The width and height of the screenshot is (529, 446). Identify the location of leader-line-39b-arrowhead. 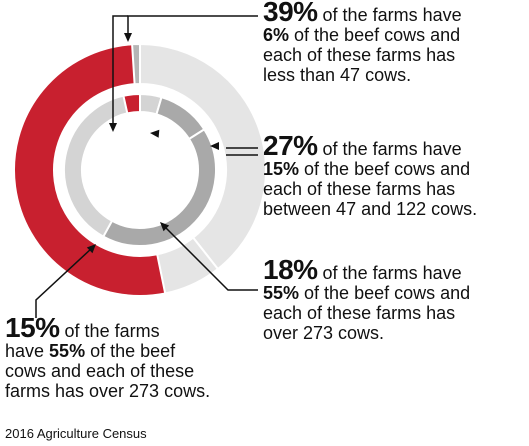
(113, 127).